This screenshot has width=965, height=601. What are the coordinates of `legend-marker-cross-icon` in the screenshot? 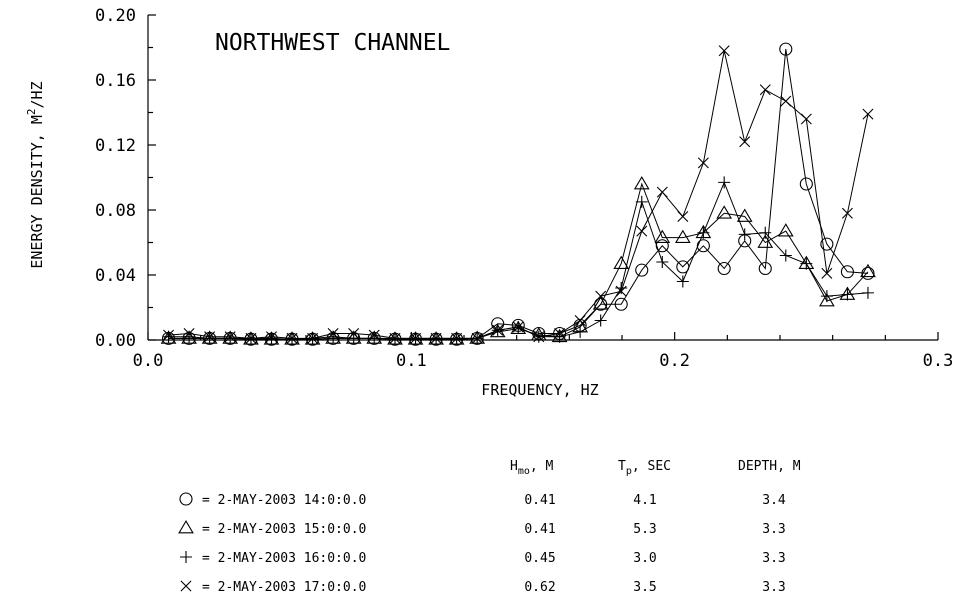 It's located at (186, 586).